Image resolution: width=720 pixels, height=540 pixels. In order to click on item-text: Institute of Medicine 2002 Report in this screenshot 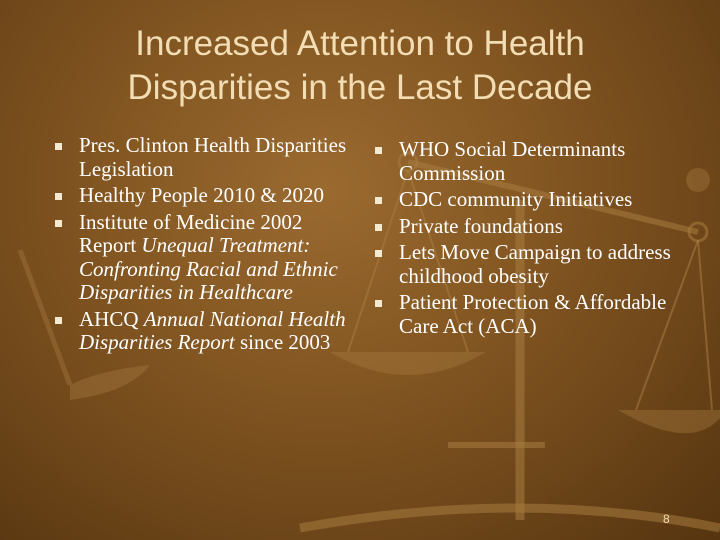, I will do `click(191, 233)`.